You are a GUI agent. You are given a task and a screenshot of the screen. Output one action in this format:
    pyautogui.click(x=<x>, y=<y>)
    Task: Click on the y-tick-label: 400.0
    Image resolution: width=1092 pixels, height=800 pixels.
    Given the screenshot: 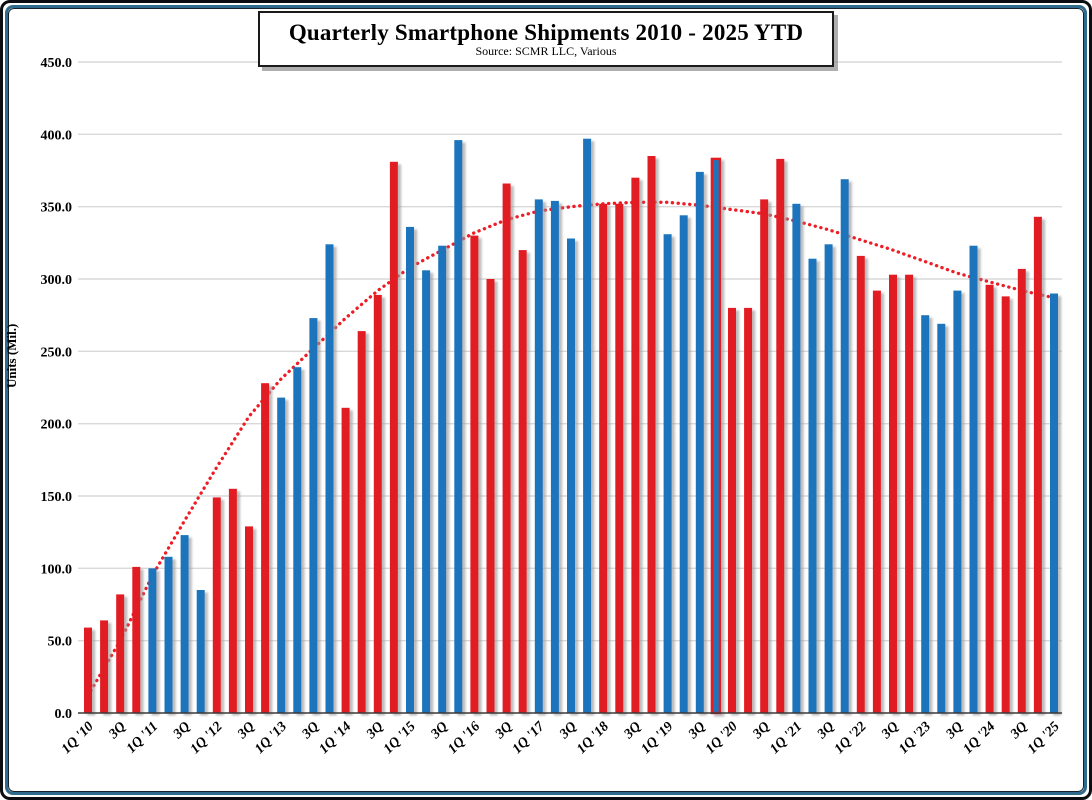 What is the action you would take?
    pyautogui.click(x=57, y=135)
    